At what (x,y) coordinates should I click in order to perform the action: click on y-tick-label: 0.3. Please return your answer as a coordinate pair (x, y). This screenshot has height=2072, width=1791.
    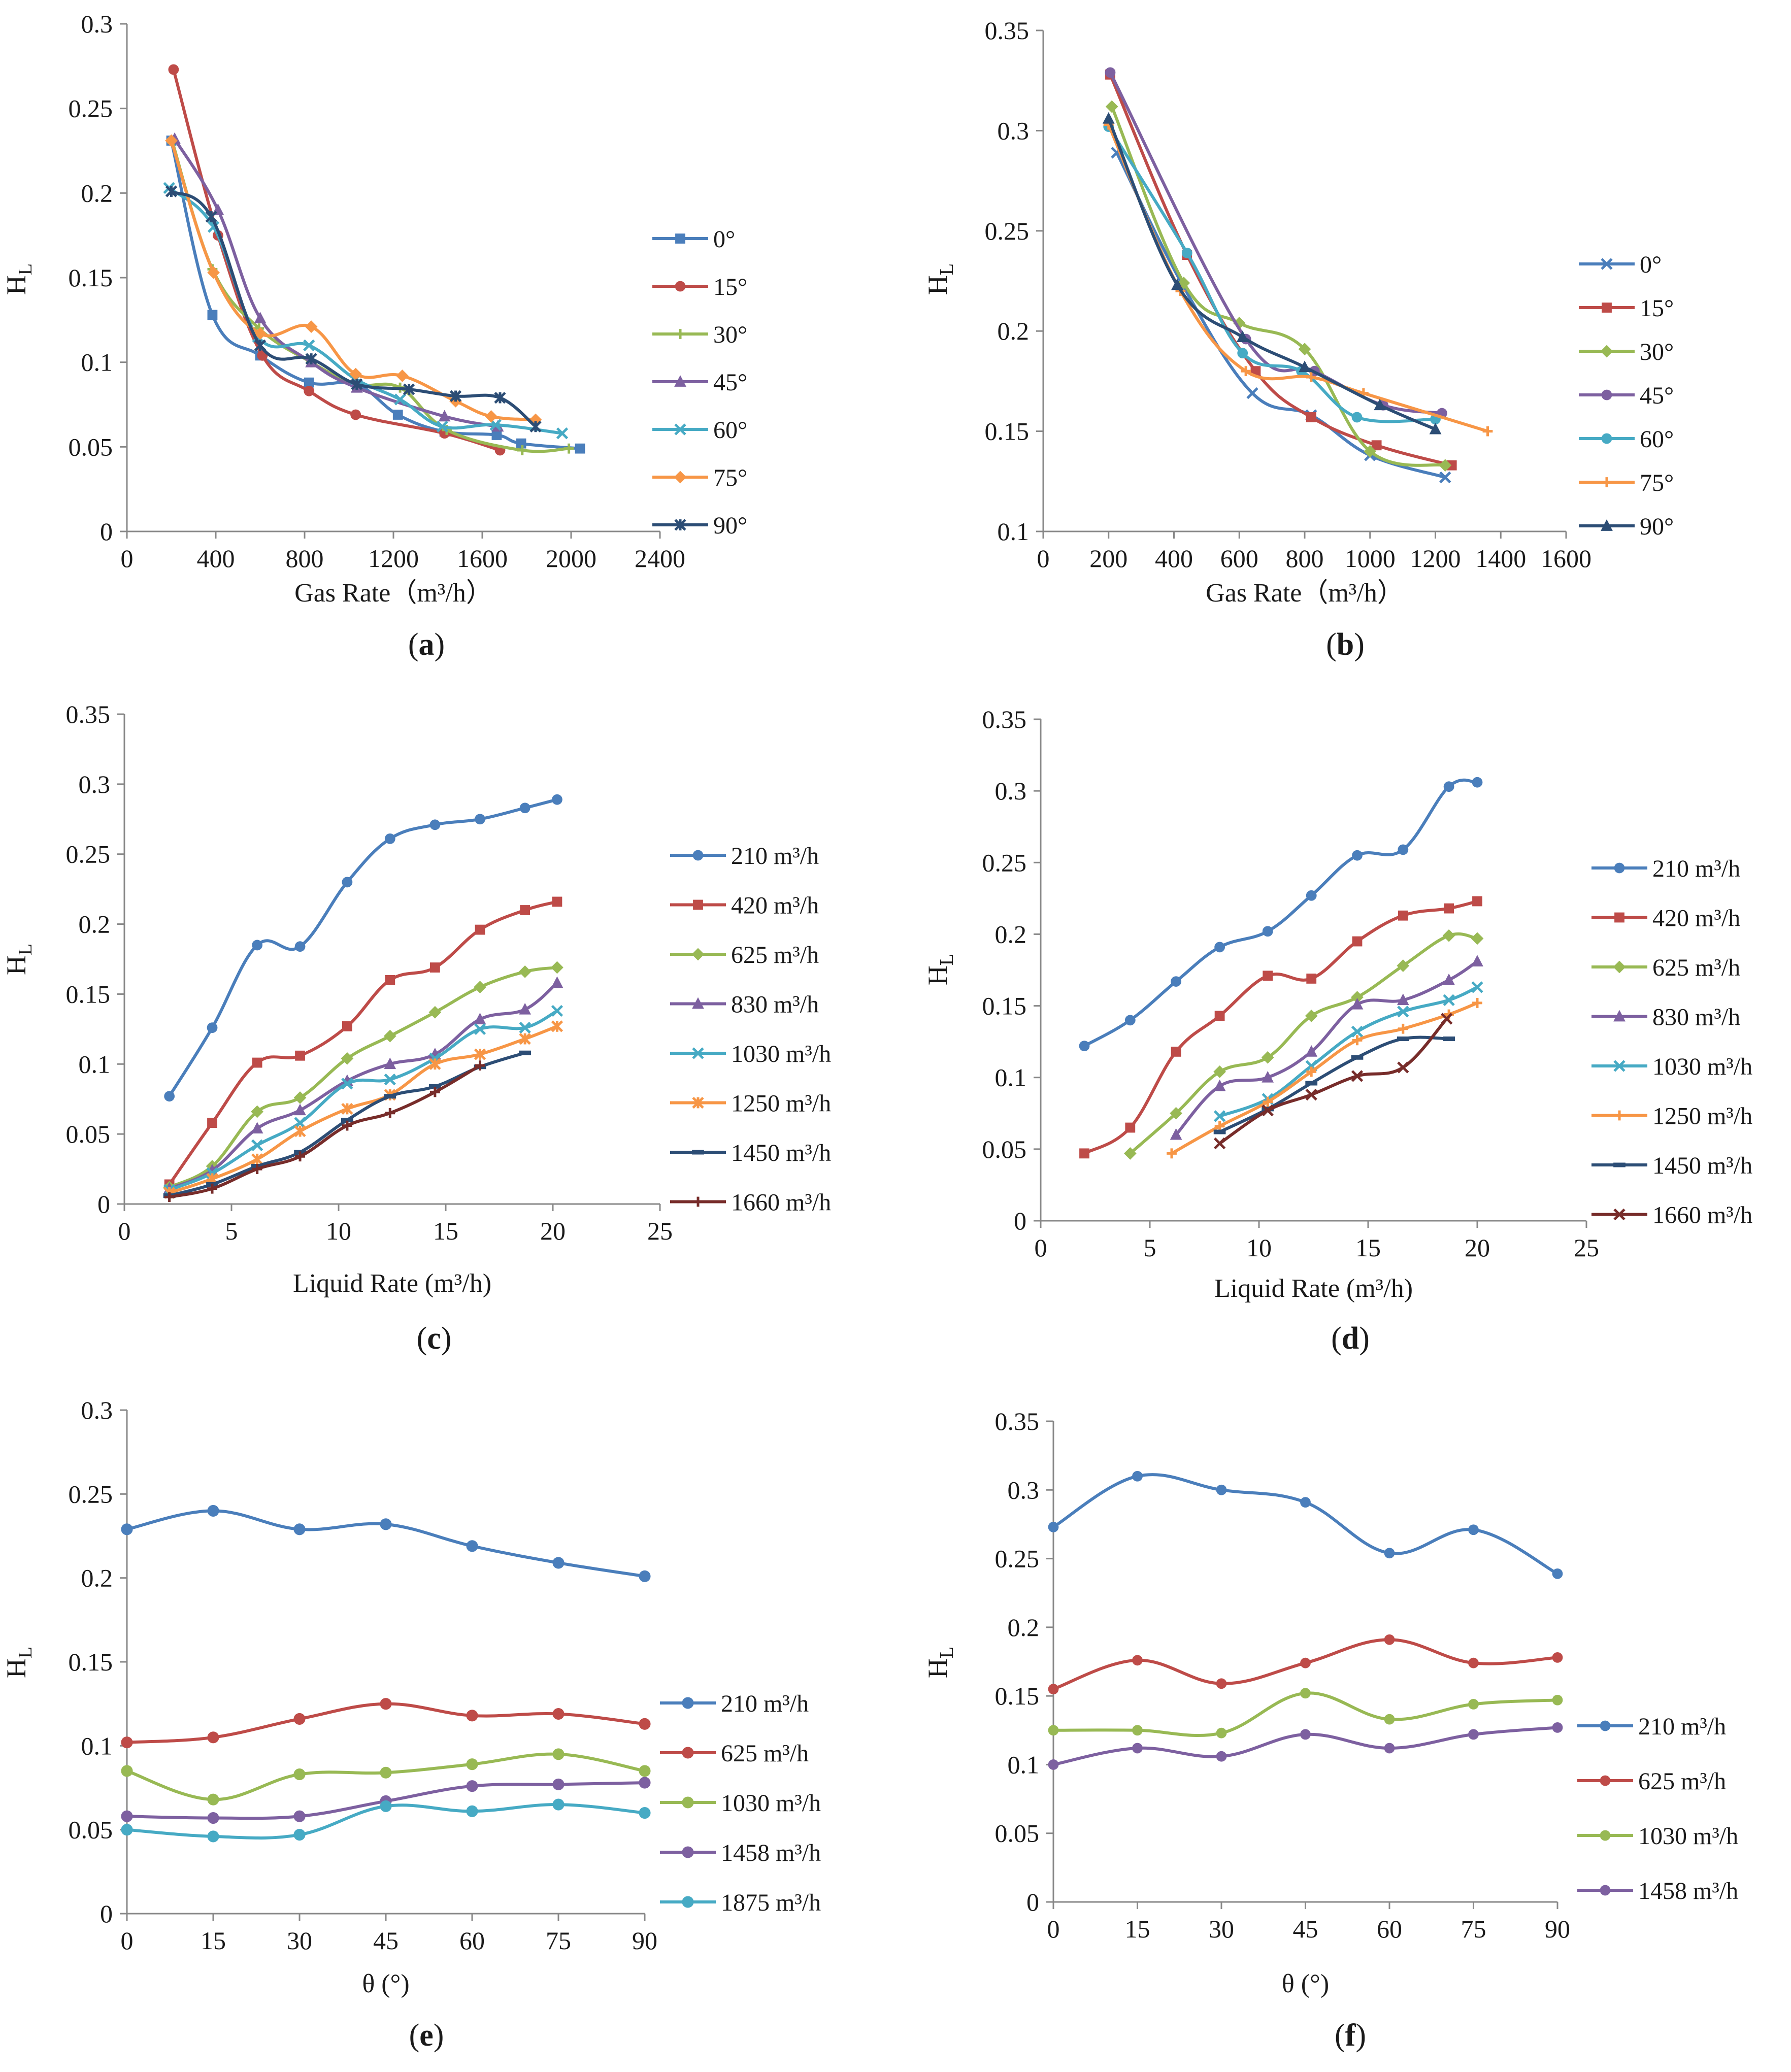
    Looking at the image, I should click on (1024, 1490).